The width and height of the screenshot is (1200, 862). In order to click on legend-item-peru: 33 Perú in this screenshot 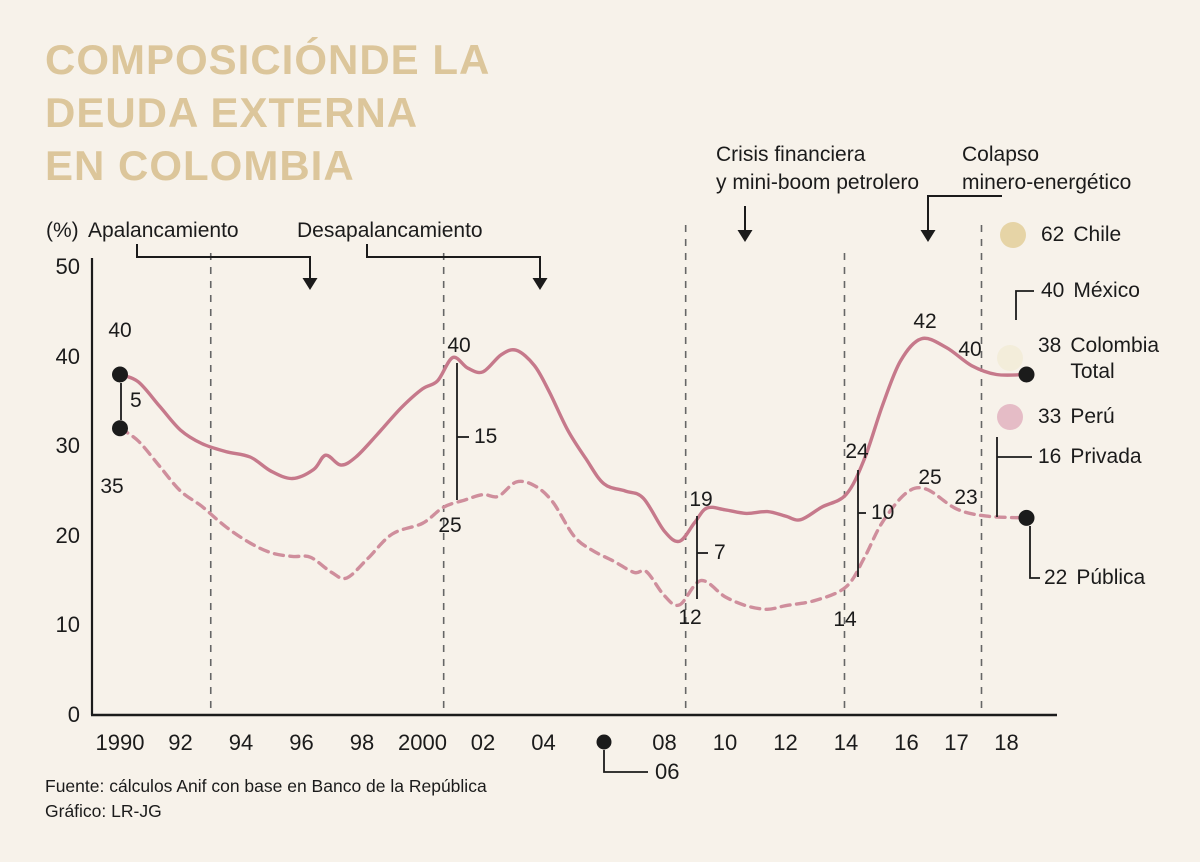, I will do `click(1056, 417)`.